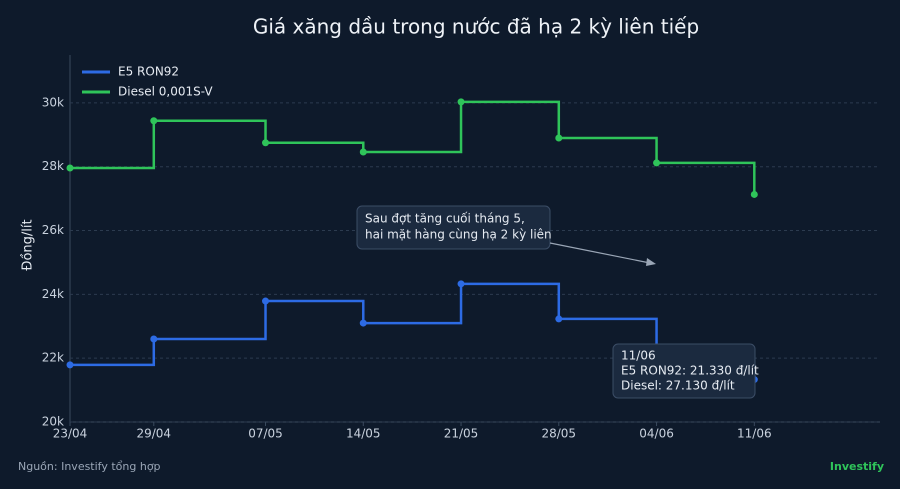  I want to click on y-axis-label: Đồng/lít, so click(28, 244).